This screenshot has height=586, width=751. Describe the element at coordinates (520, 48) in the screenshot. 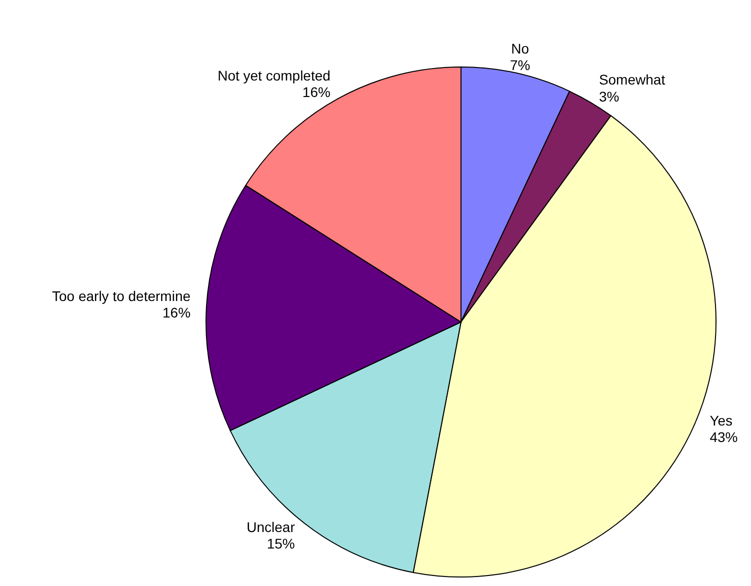

I see `slice-label: No` at that location.